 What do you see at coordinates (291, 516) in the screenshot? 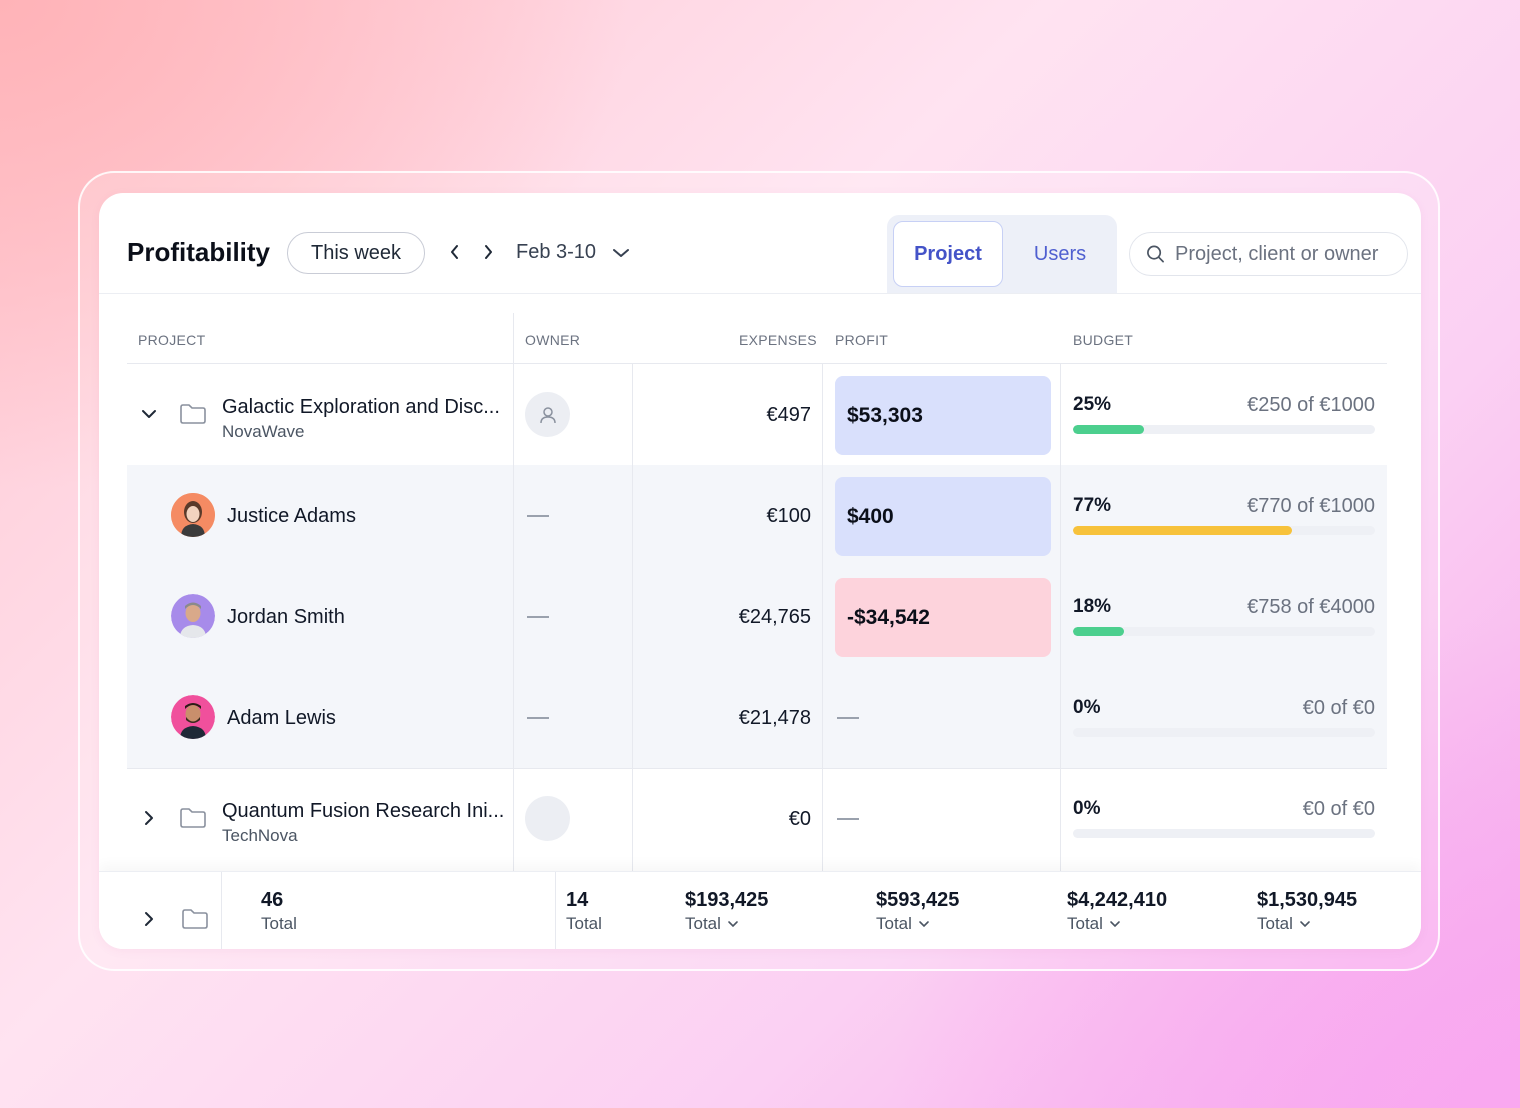
I see `user-name: Justice Adams` at bounding box center [291, 516].